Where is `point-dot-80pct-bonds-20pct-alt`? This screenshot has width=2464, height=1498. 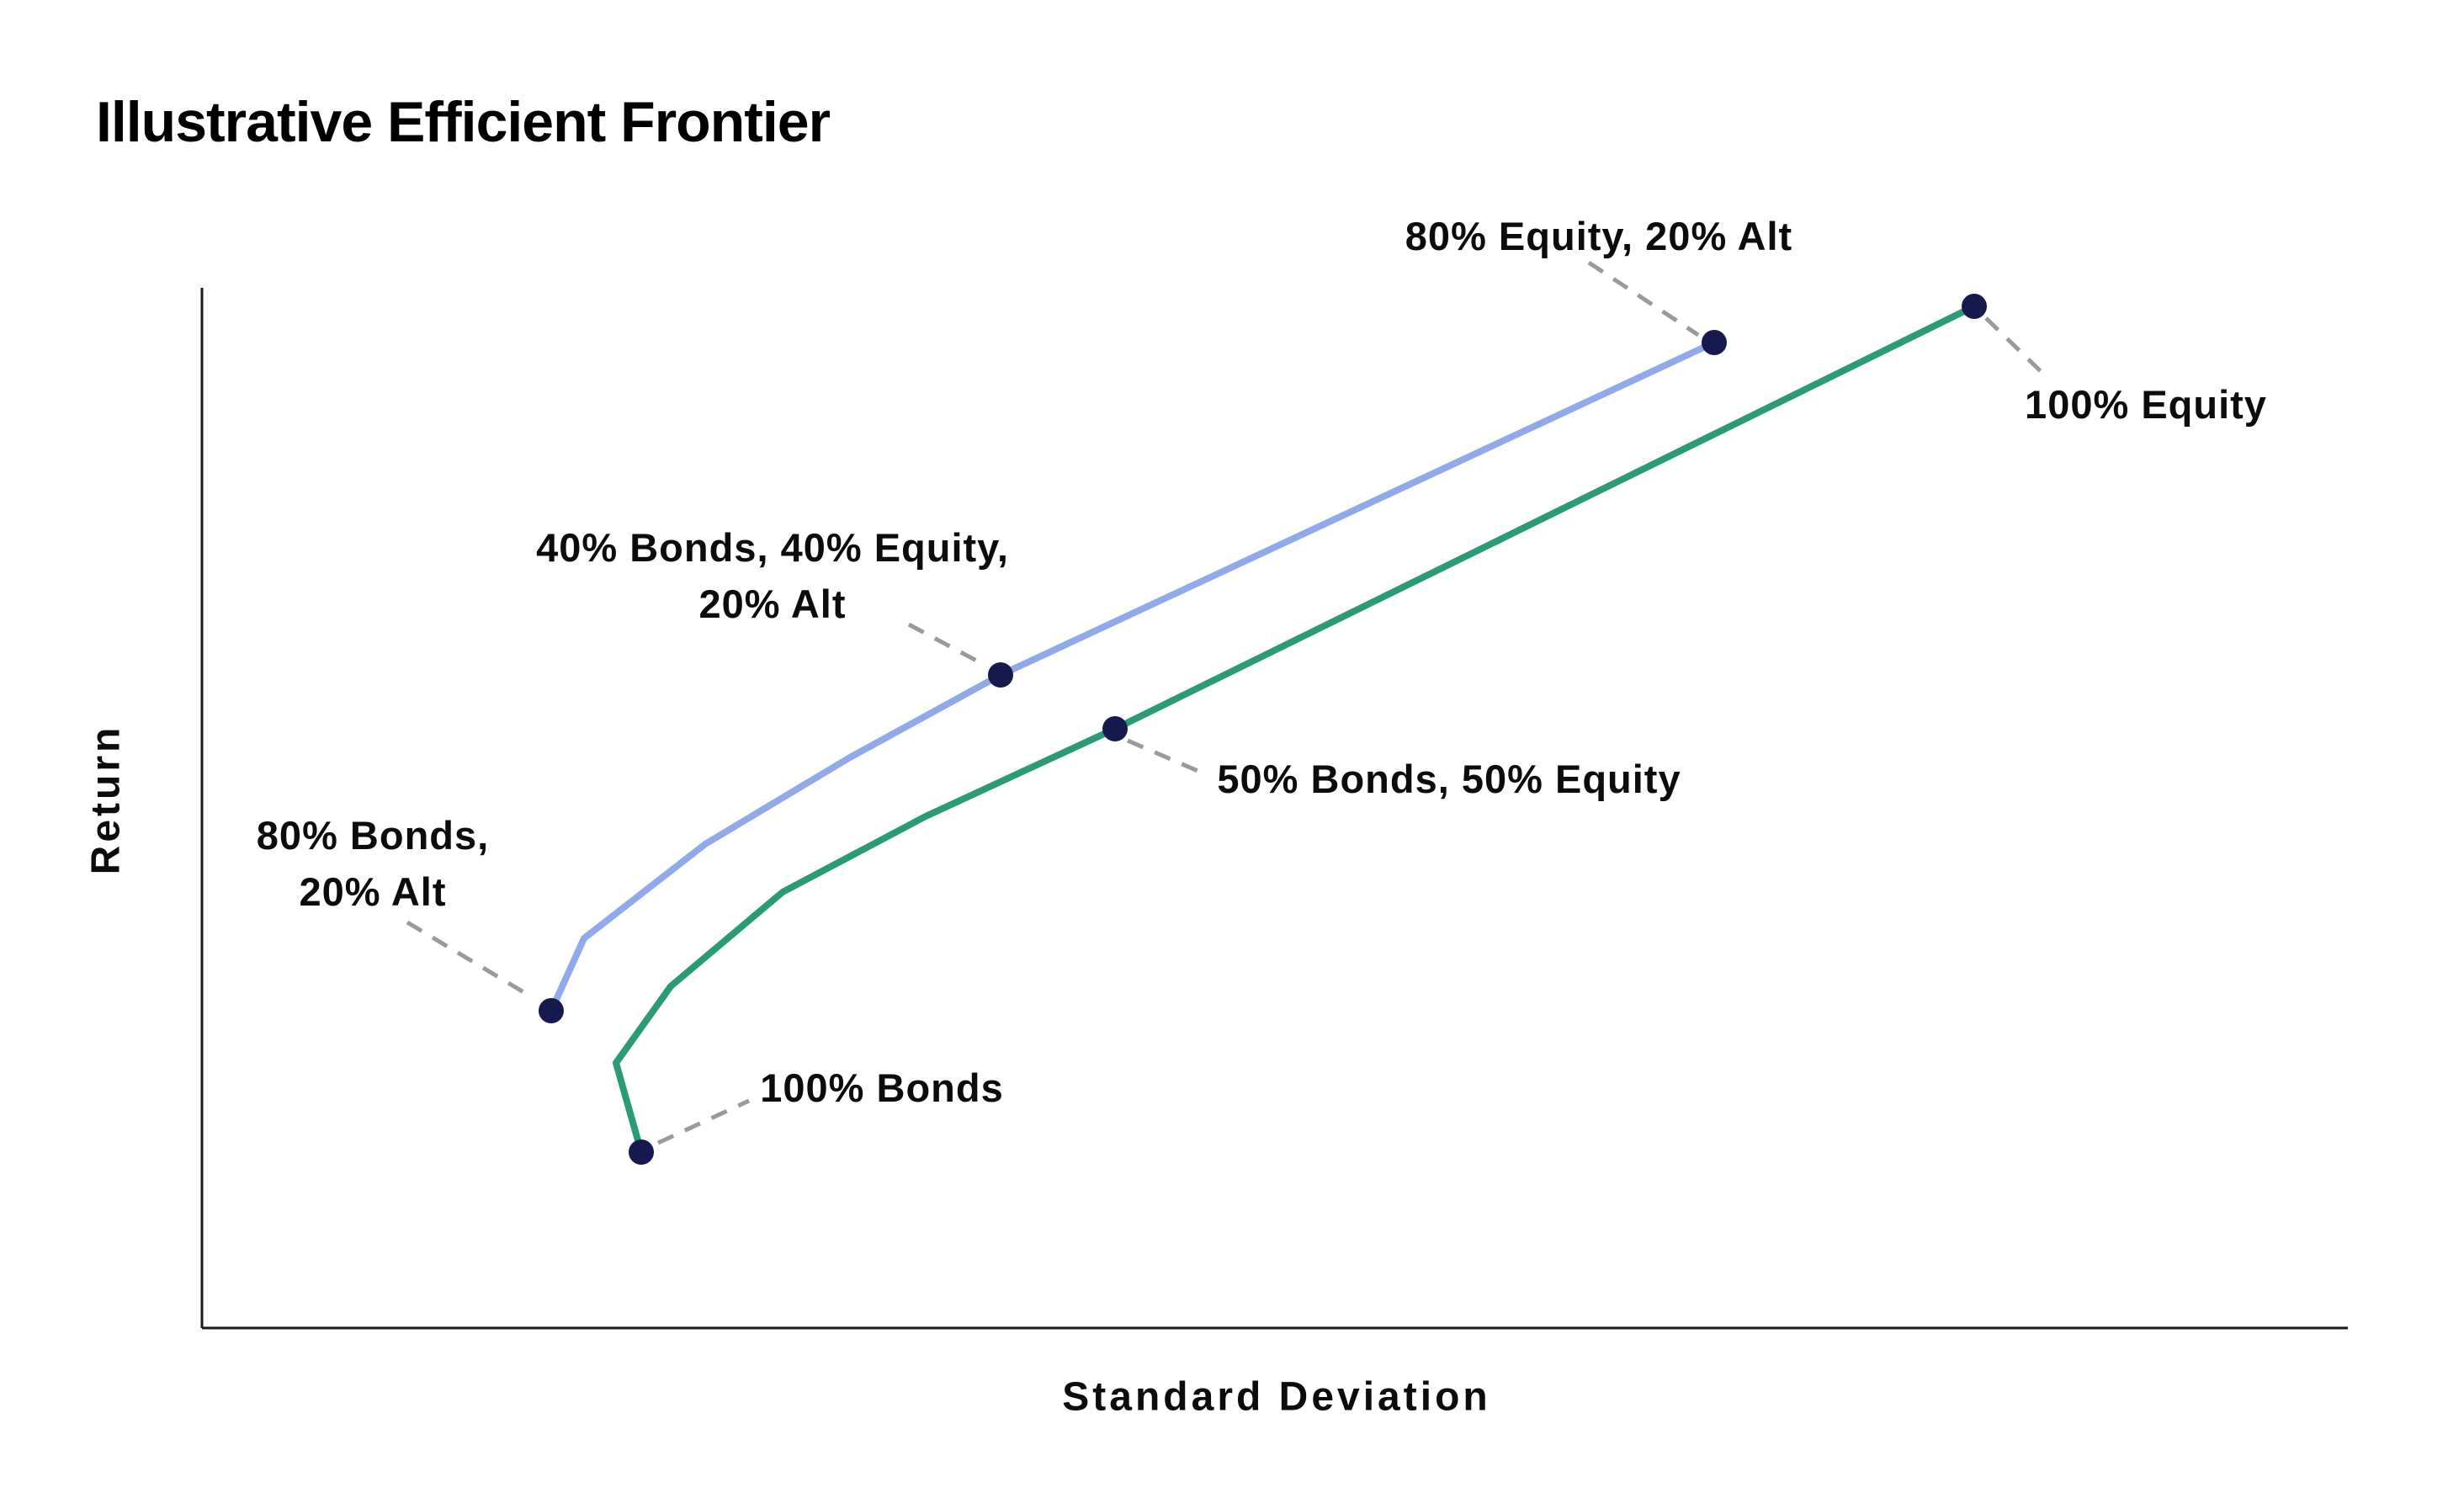
point-dot-80pct-bonds-20pct-alt is located at coordinates (551, 1011).